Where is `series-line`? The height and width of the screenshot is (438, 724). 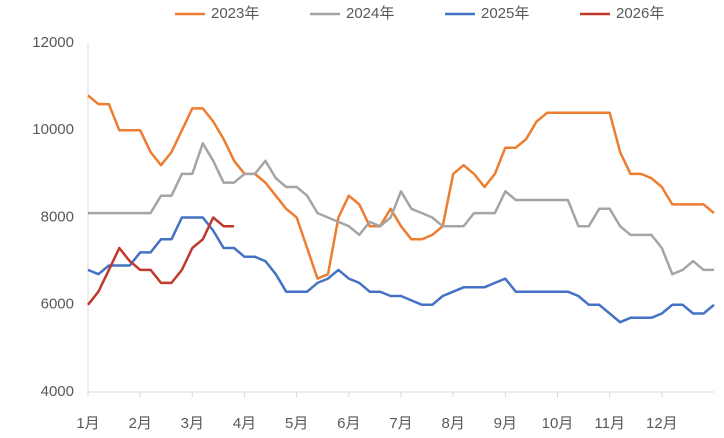
series-line is located at coordinates (161, 261).